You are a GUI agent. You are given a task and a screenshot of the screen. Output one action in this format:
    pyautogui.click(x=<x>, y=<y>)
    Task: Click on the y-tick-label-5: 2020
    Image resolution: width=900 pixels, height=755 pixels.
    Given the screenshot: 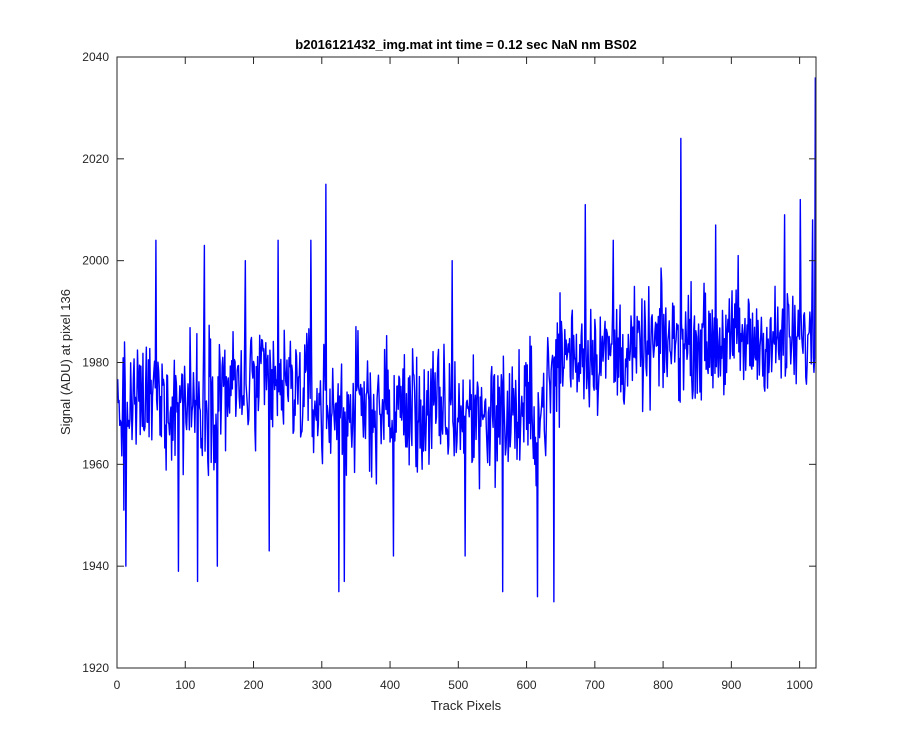 What is the action you would take?
    pyautogui.click(x=95, y=159)
    